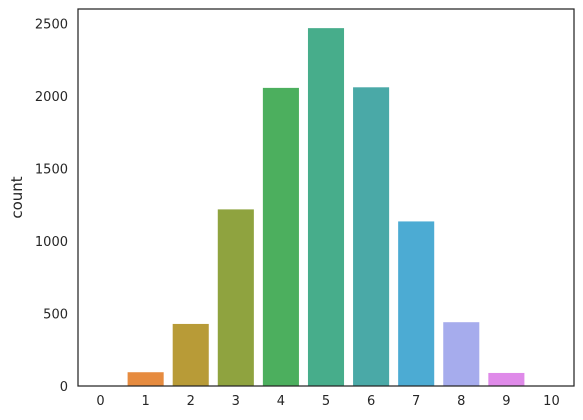 Image resolution: width=583 pixels, height=420 pixels. Describe the element at coordinates (551, 401) in the screenshot. I see `x-tick-label: 10` at that location.